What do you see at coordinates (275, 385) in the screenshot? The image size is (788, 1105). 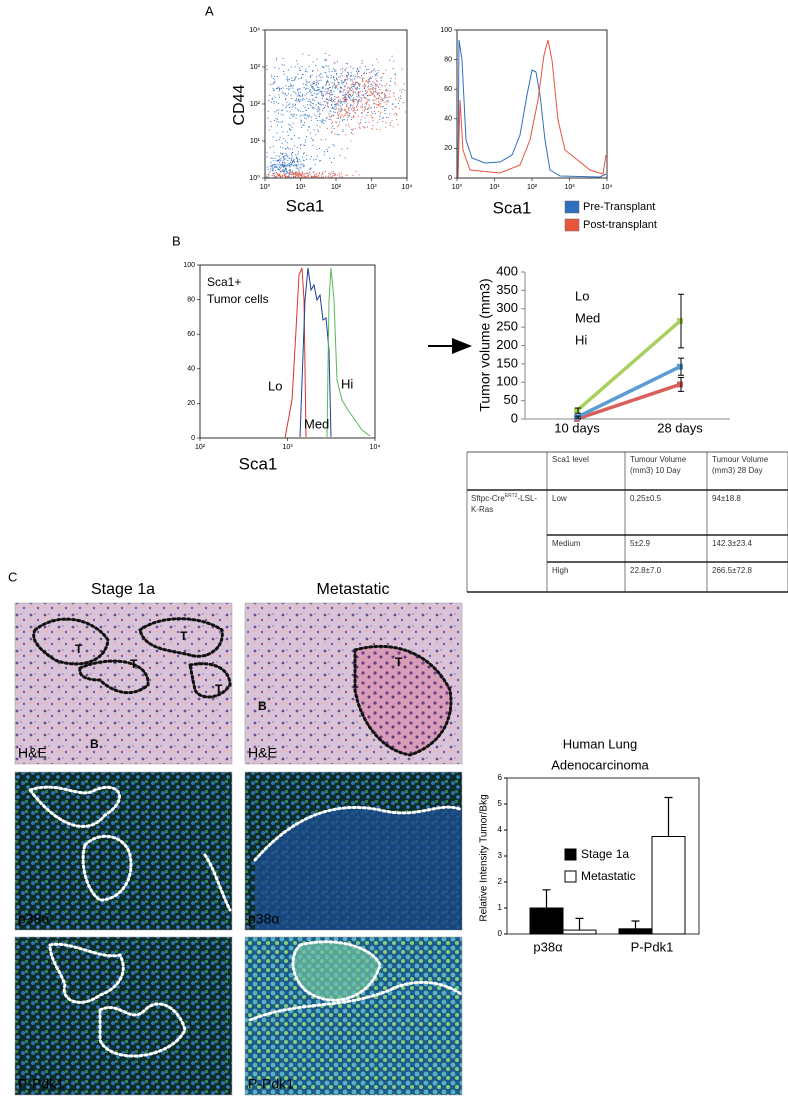 I see `gate-label: Lo` at bounding box center [275, 385].